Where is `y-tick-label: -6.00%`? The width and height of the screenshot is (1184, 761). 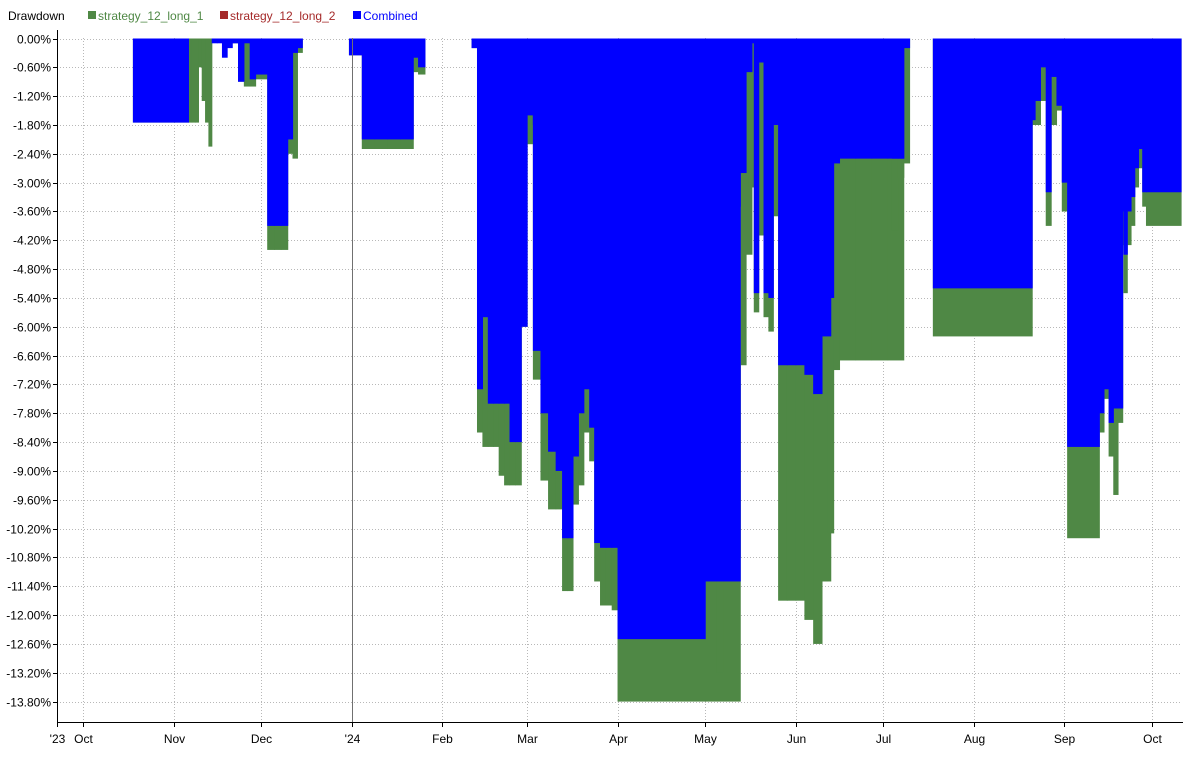
y-tick-label: -6.00% is located at coordinates (32, 328).